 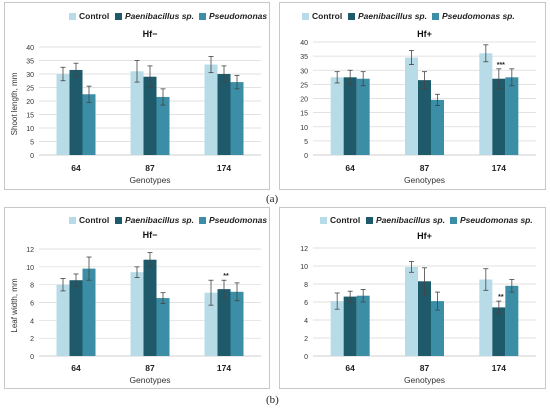 What do you see at coordinates (30, 89) in the screenshot?
I see `y-tick-label: 25` at bounding box center [30, 89].